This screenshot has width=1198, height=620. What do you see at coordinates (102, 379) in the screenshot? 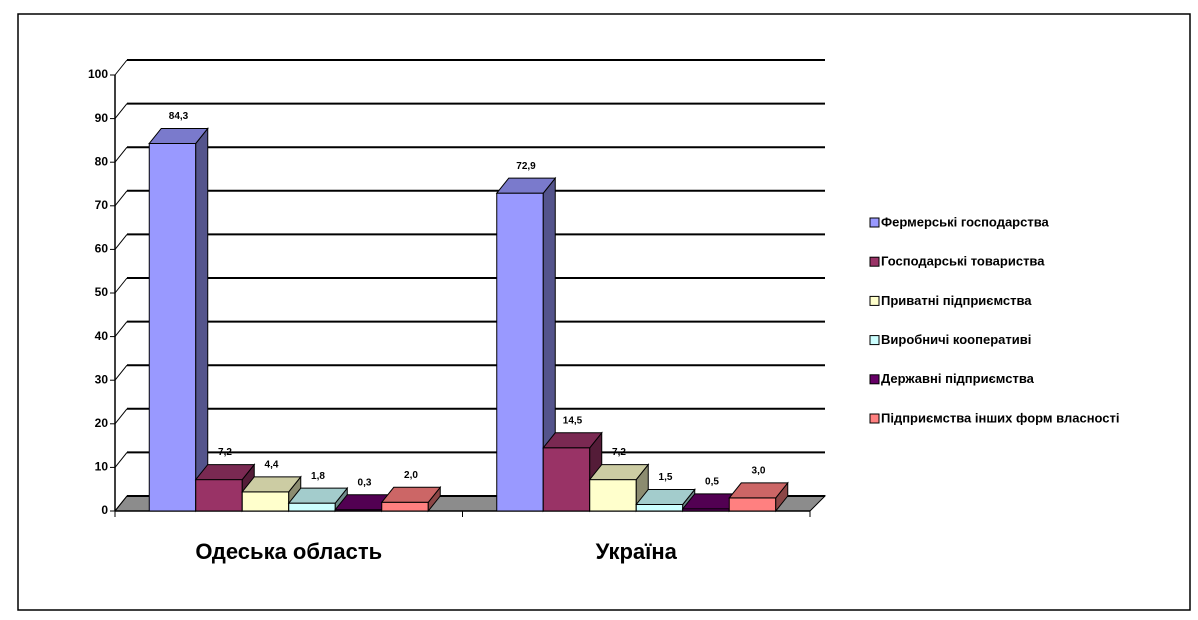
I see `y-tick-label: 30` at bounding box center [102, 379].